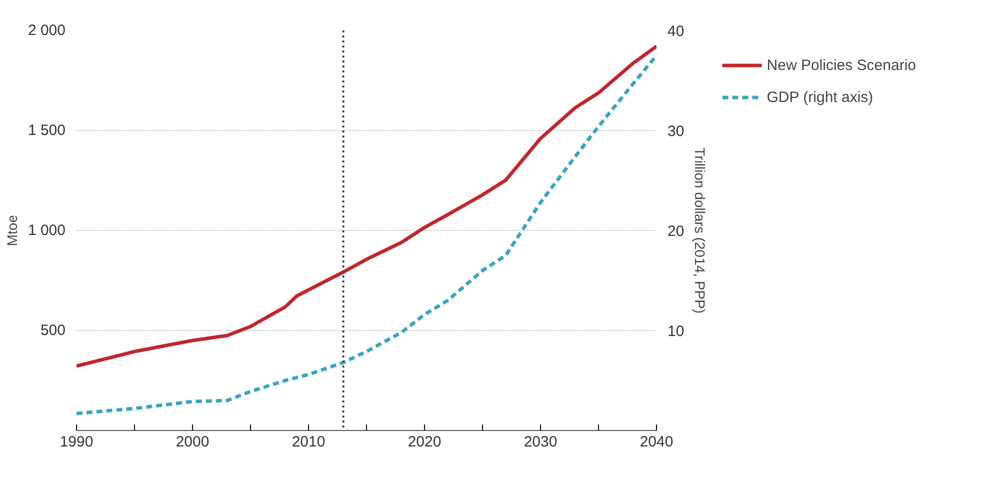 The height and width of the screenshot is (482, 987). What do you see at coordinates (657, 442) in the screenshot?
I see `x-tick-label: 2040` at bounding box center [657, 442].